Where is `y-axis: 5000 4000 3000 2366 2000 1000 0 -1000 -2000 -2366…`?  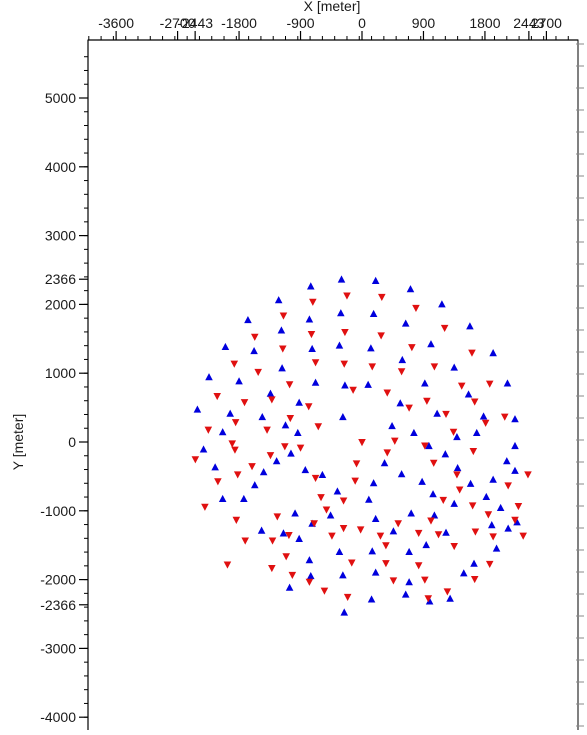 y-axis: 5000 4000 3000 2366 2000 1000 0 -1000 -2000 -2366… is located at coordinates (64, 385).